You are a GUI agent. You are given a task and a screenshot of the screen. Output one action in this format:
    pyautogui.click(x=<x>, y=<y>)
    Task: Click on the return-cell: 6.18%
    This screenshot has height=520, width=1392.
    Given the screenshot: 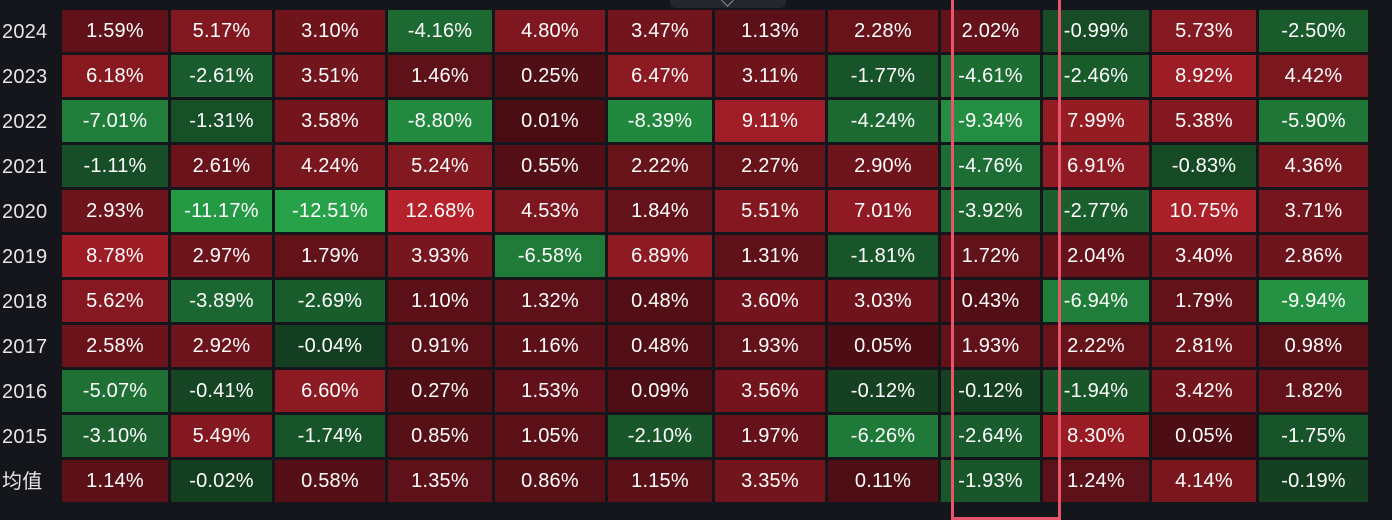 What is the action you would take?
    pyautogui.click(x=115, y=76)
    